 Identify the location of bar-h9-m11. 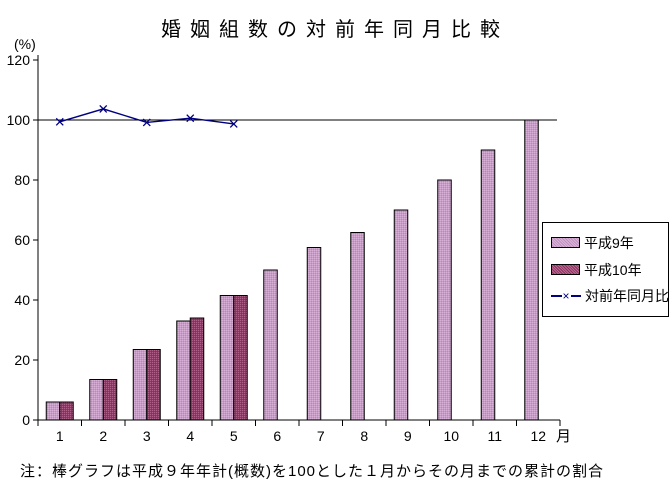
(488, 285).